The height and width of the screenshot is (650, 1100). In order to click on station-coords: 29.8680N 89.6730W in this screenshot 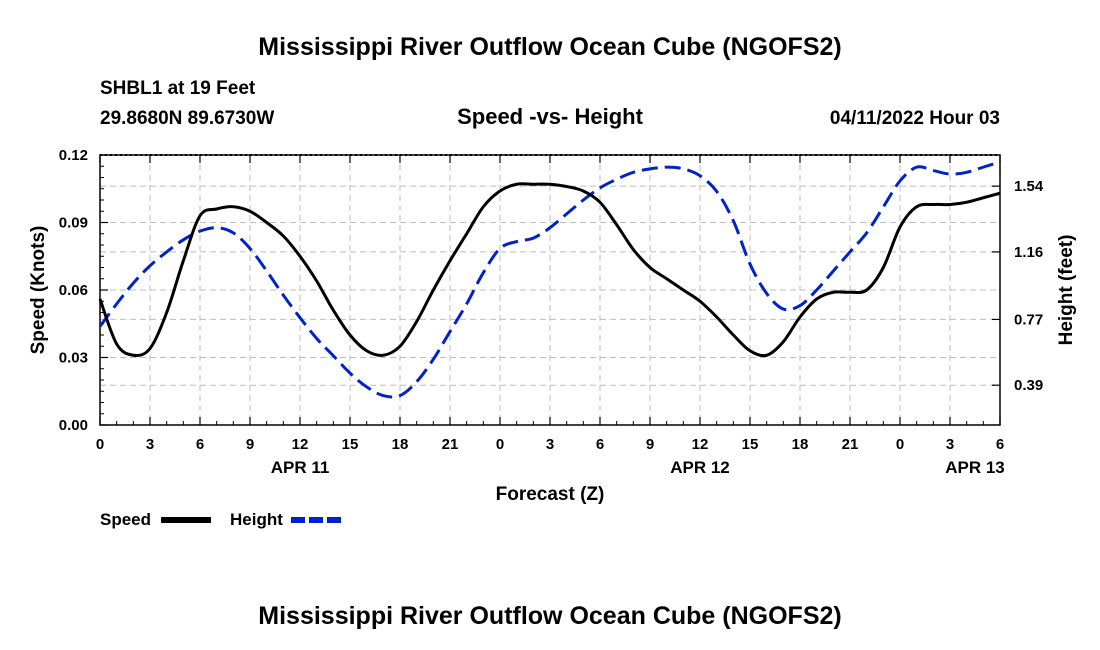, I will do `click(187, 118)`.